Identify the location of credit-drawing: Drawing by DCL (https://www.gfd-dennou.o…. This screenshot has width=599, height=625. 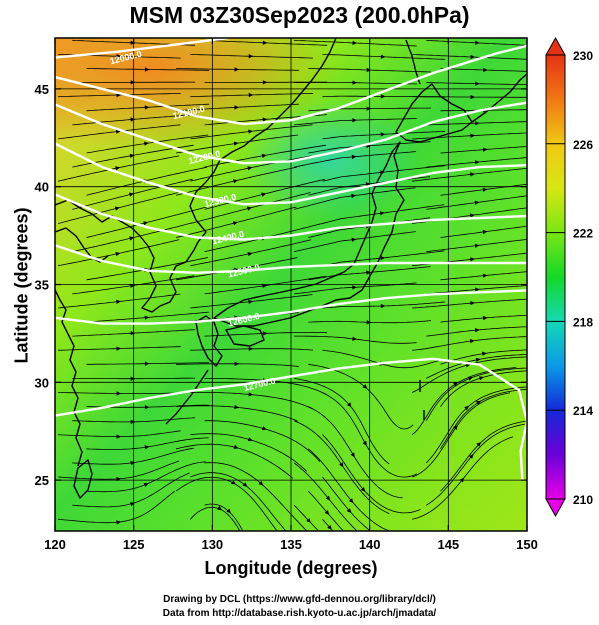
(299, 599).